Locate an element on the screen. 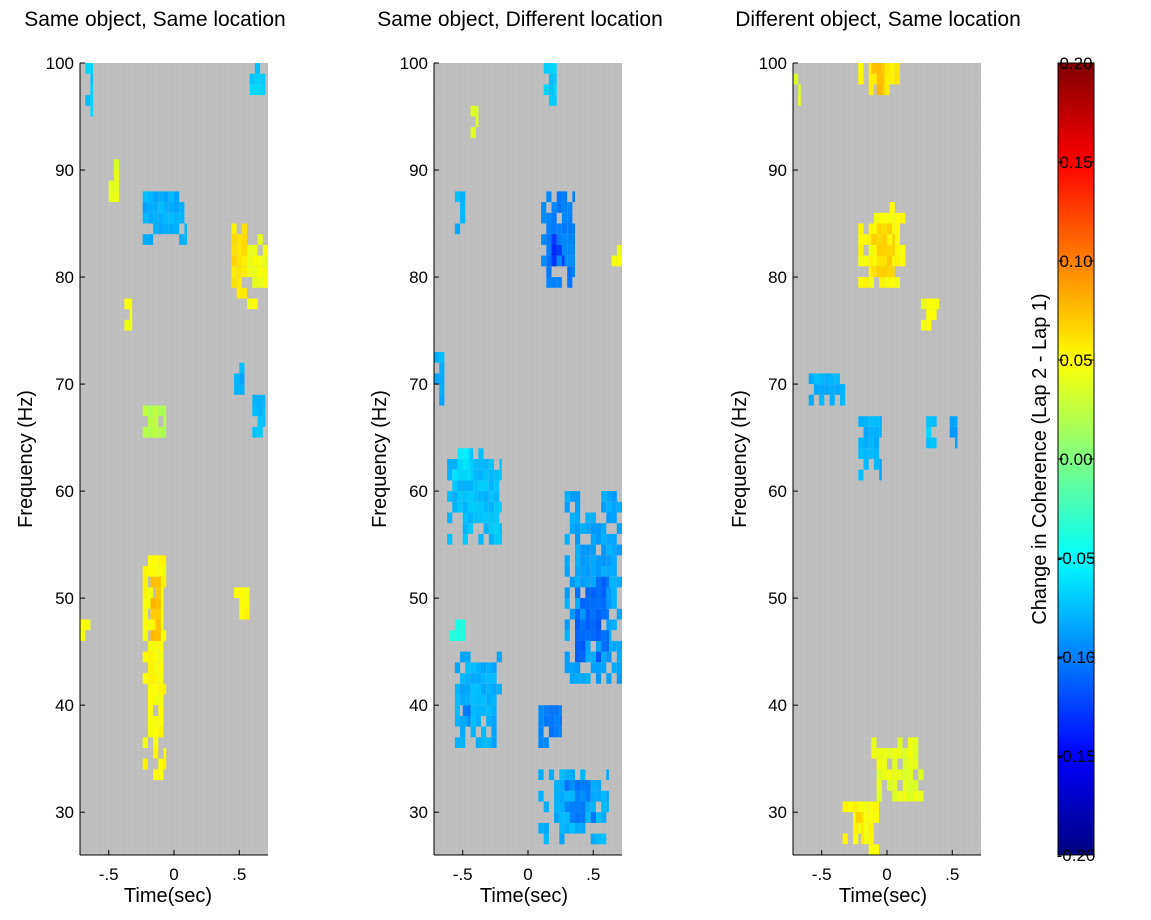 This screenshot has height=920, width=1151. y-tick-label: 90 is located at coordinates (418, 170).